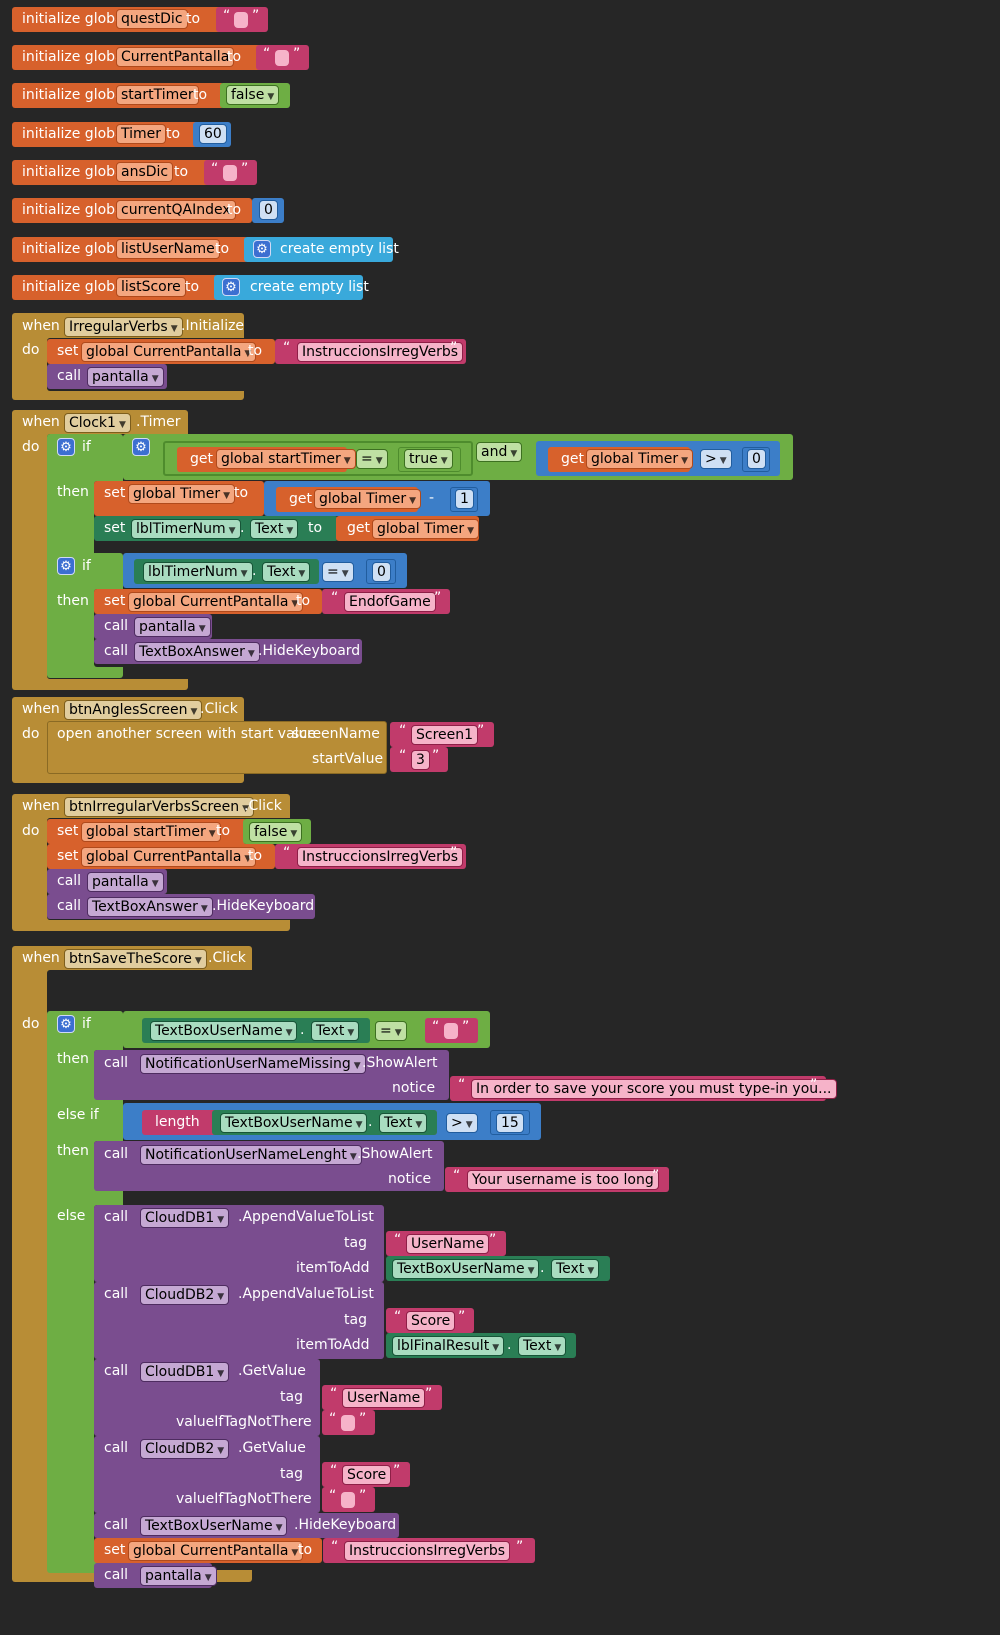 This screenshot has height=1635, width=1000. Describe the element at coordinates (251, 1155) in the screenshot. I see `component-dropdown: NotificationUserNameLenght ▼` at that location.